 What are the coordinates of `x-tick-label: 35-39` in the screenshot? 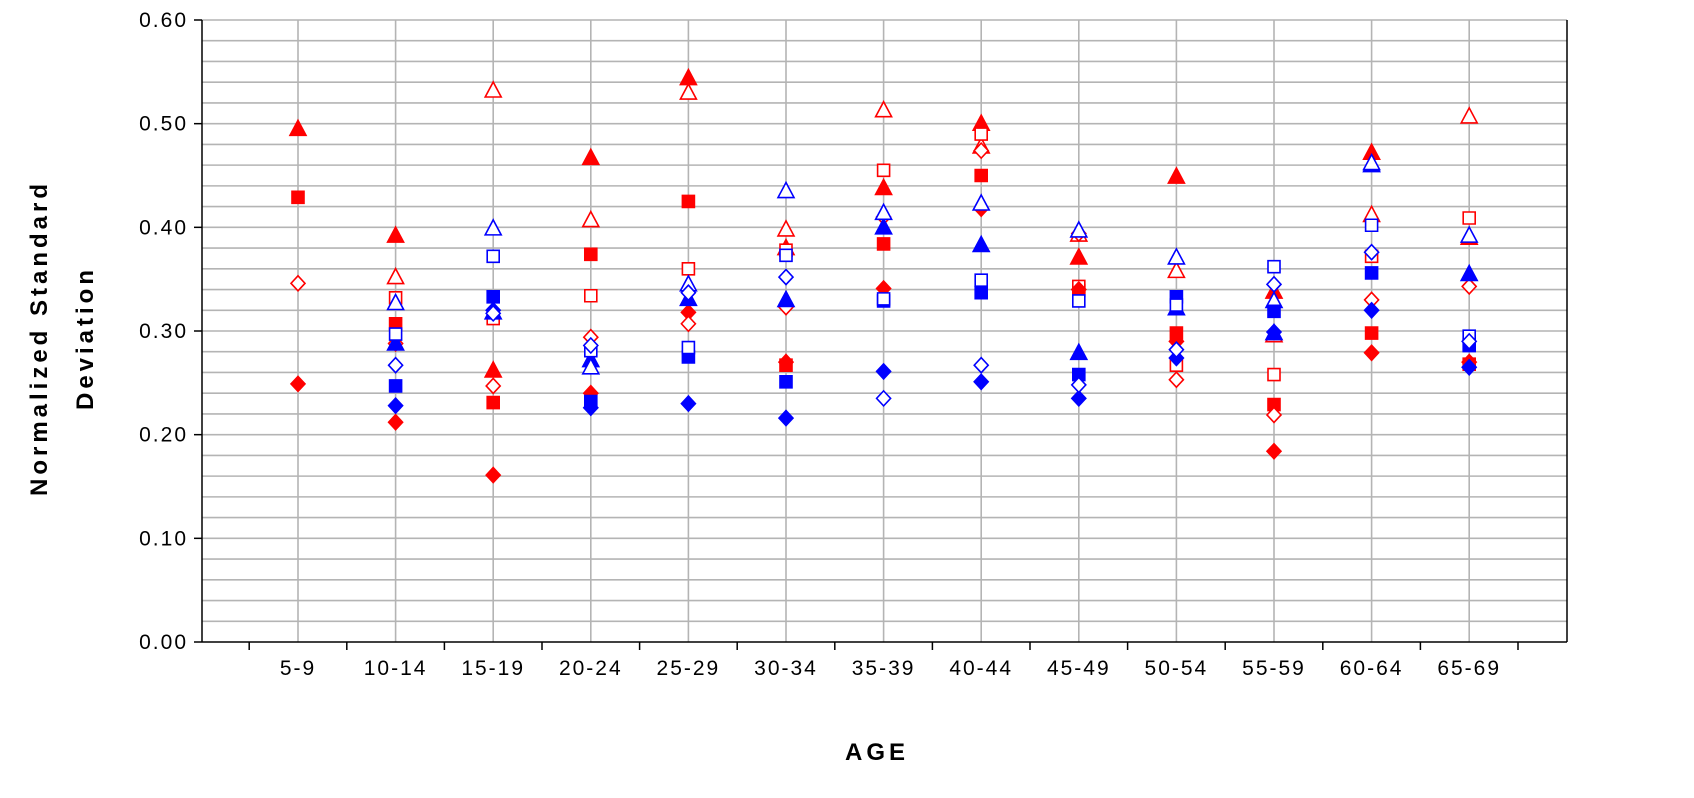 It's located at (884, 668).